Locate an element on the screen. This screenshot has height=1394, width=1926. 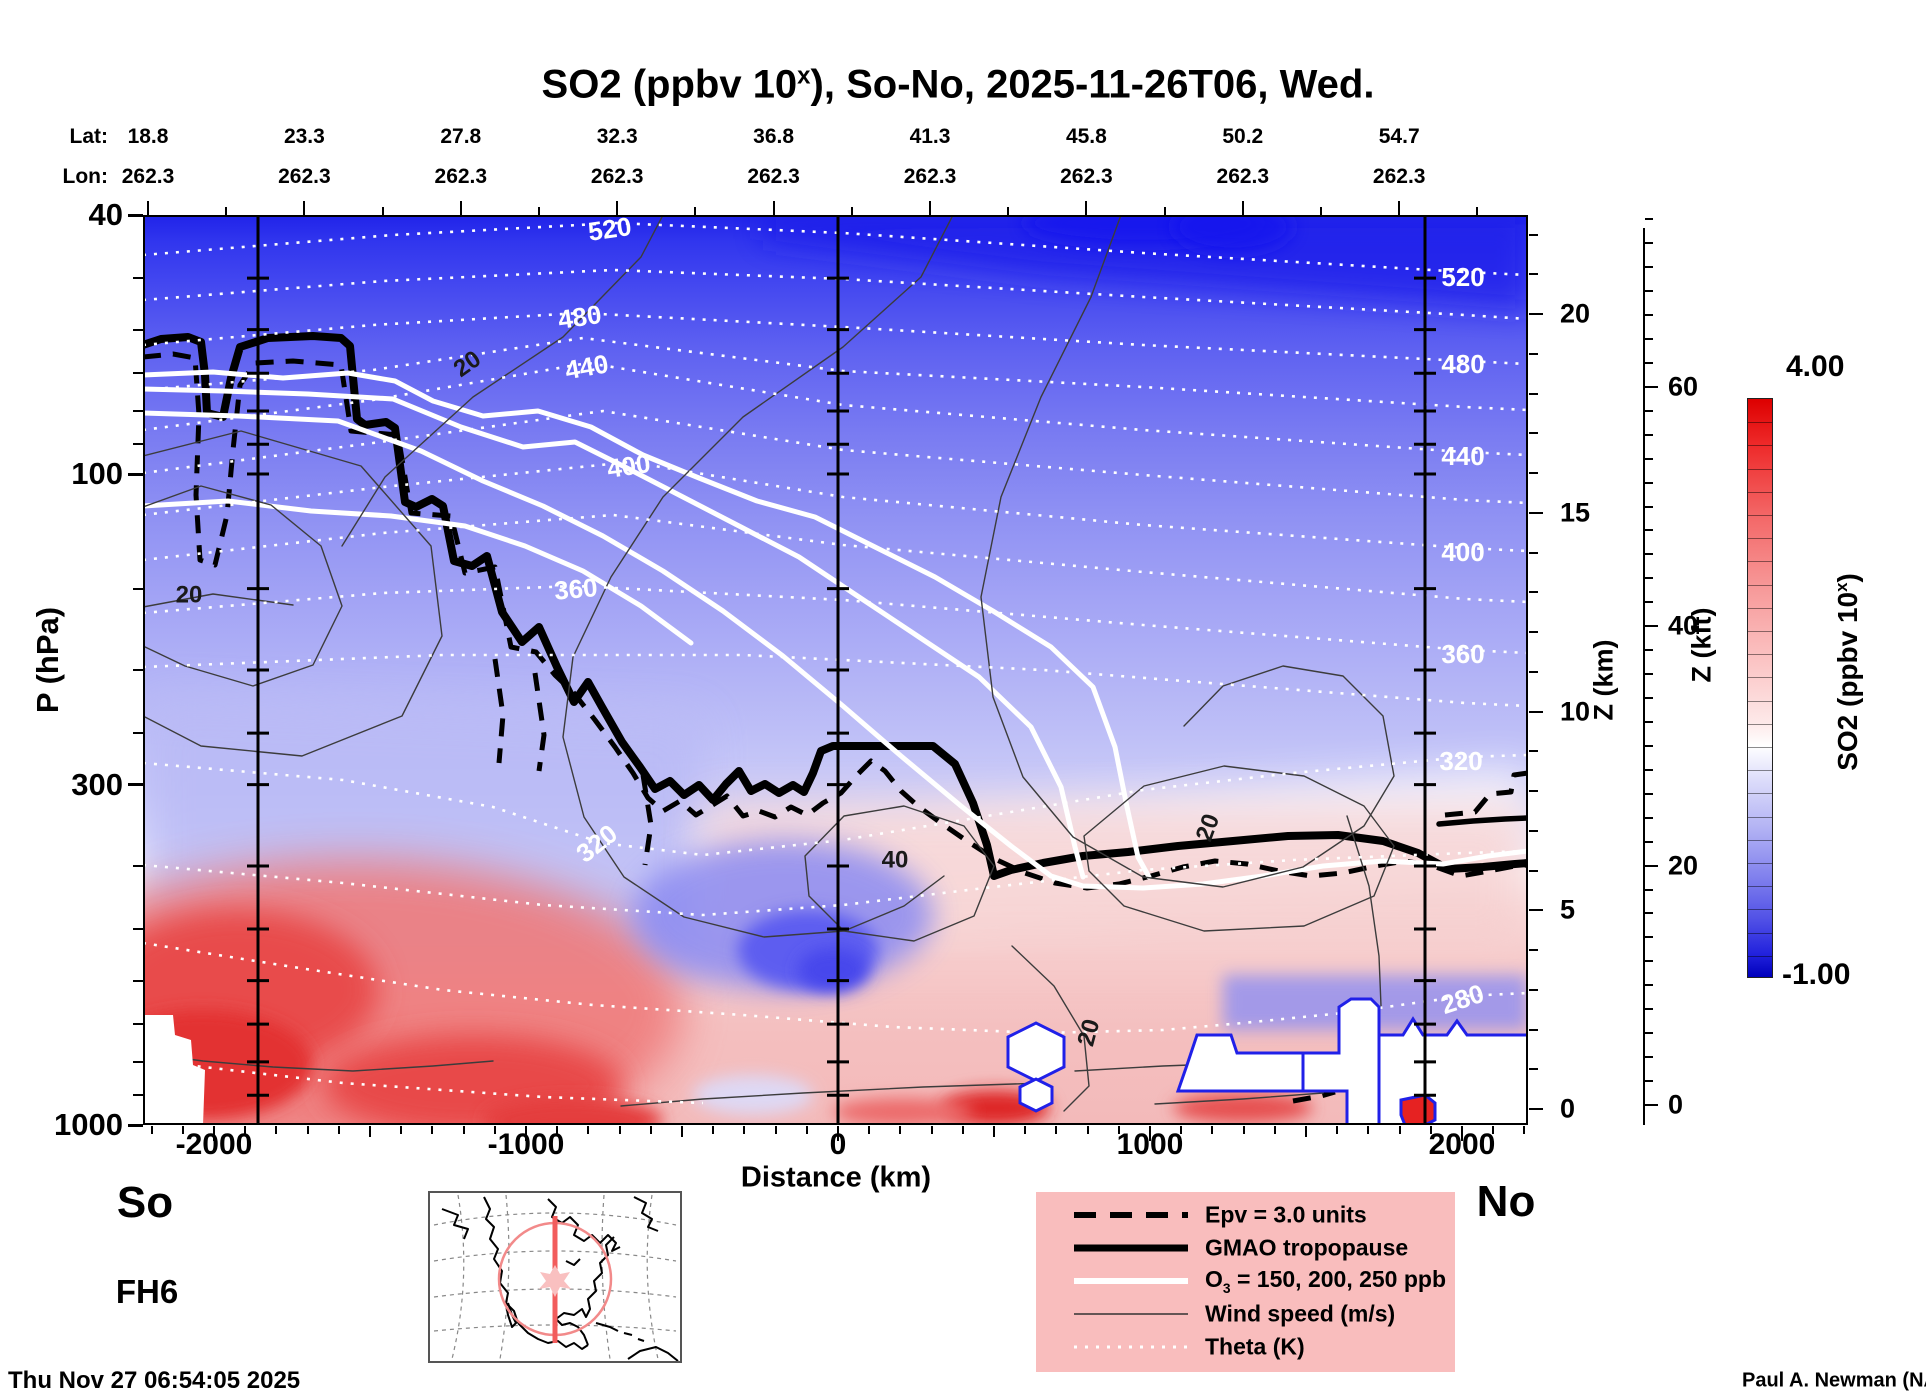
legend-item-ozone: O3 = 150, 200, 250 ppb is located at coordinates (1245, 1281).